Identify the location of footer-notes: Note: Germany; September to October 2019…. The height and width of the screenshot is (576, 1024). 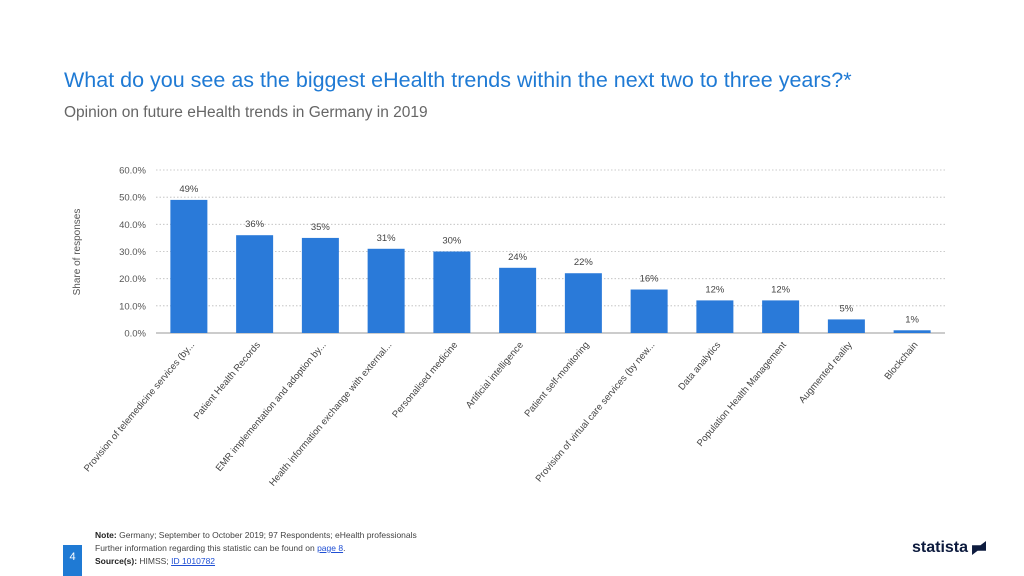
(256, 548).